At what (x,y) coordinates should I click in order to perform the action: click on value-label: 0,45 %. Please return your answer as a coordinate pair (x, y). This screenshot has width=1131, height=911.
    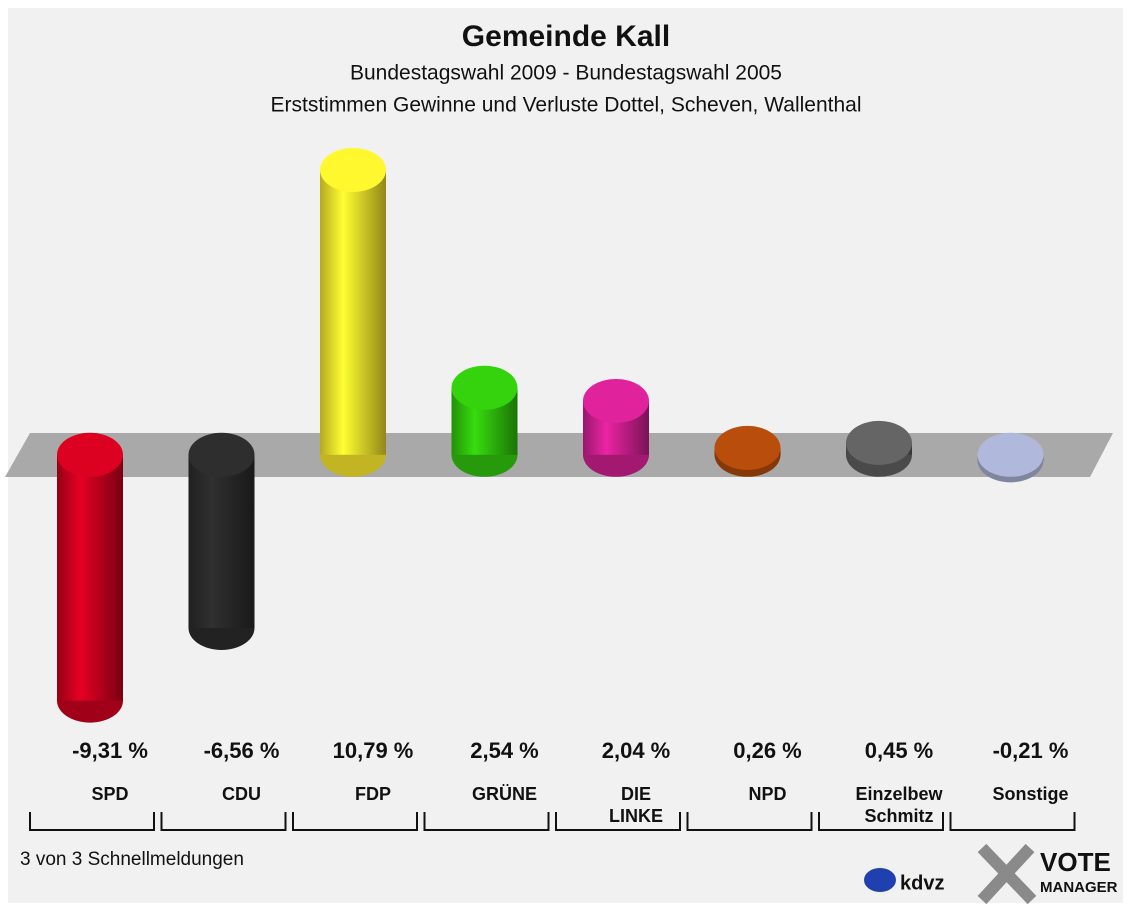
    Looking at the image, I should click on (899, 750).